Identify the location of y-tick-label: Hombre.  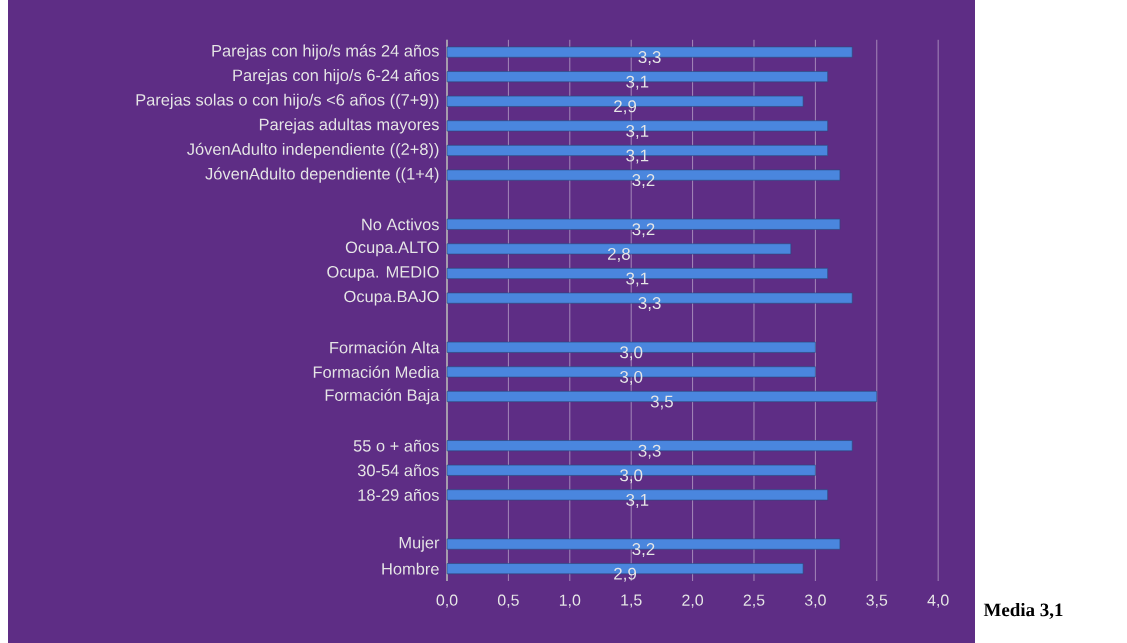
(410, 568).